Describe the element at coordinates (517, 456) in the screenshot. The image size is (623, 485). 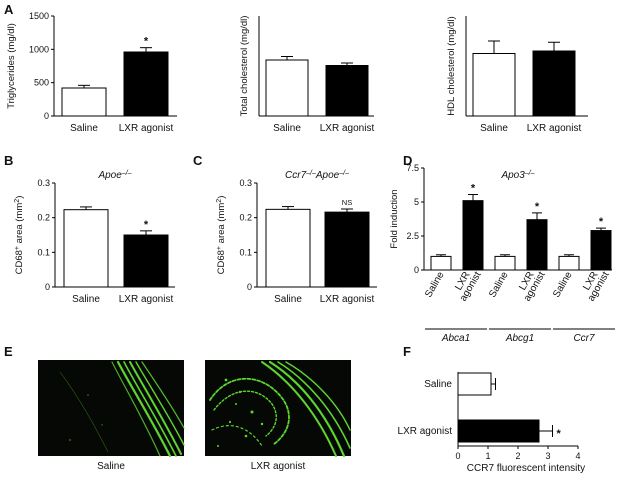
I see `x-tick-label: 2` at that location.